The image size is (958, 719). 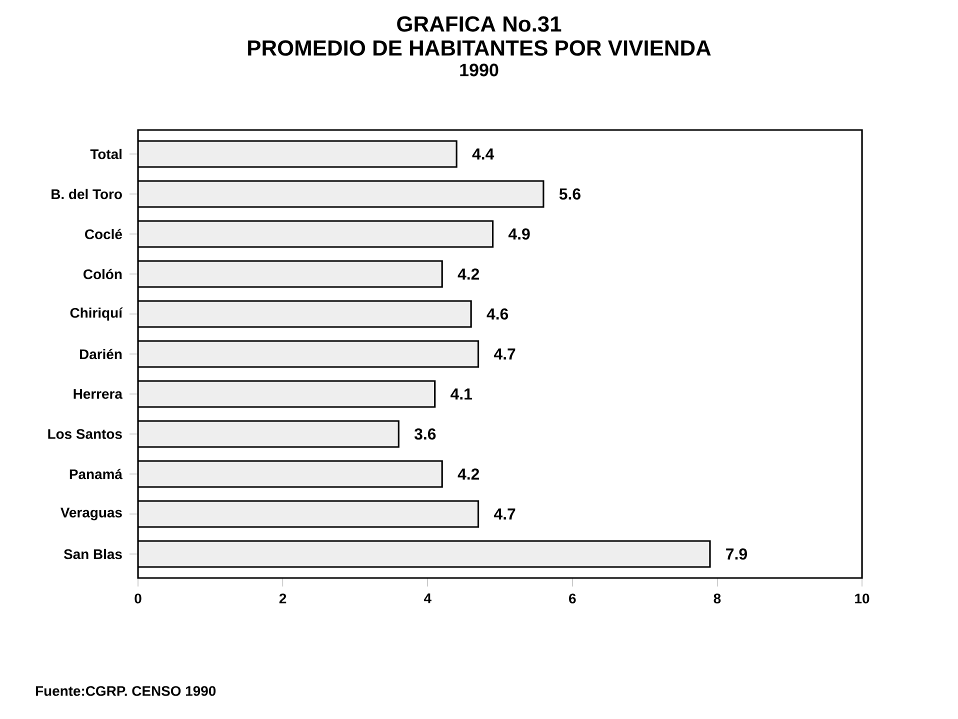 I want to click on y-tick-label: B. del Toro, so click(x=87, y=194).